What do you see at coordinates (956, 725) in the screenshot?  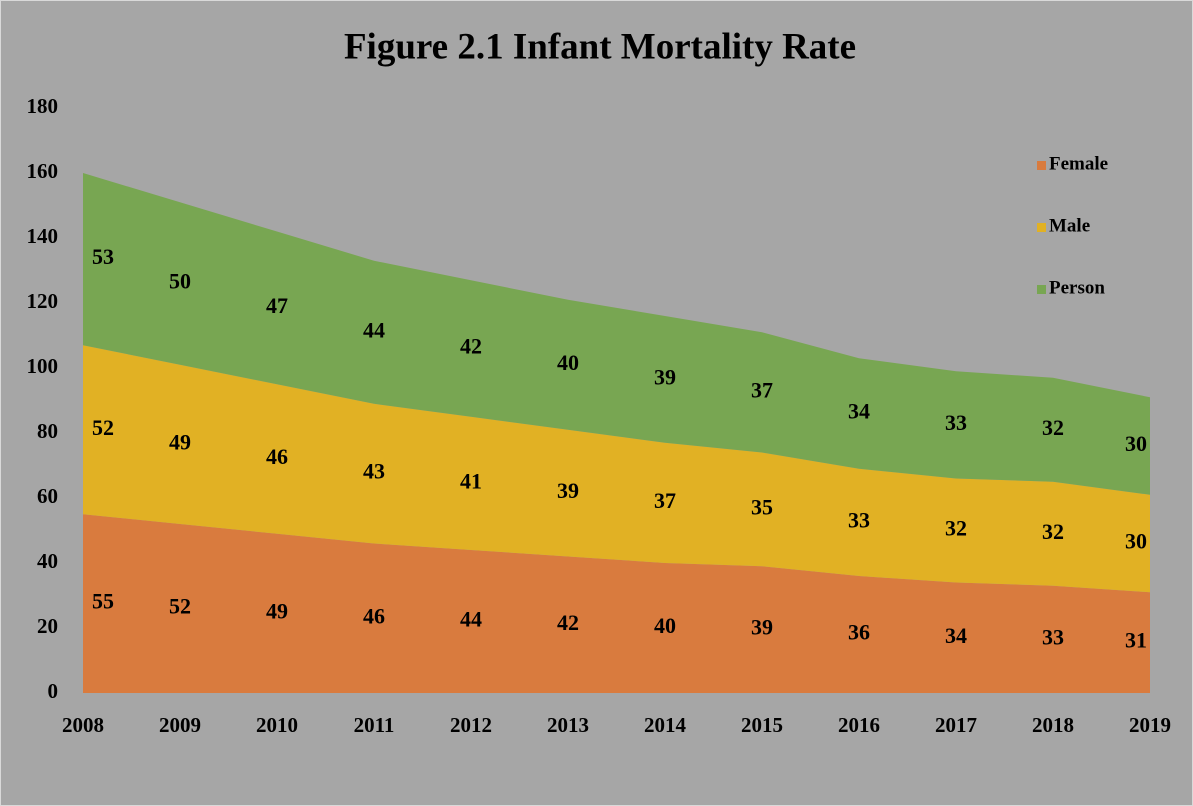 I see `x-tick-label: 2017` at bounding box center [956, 725].